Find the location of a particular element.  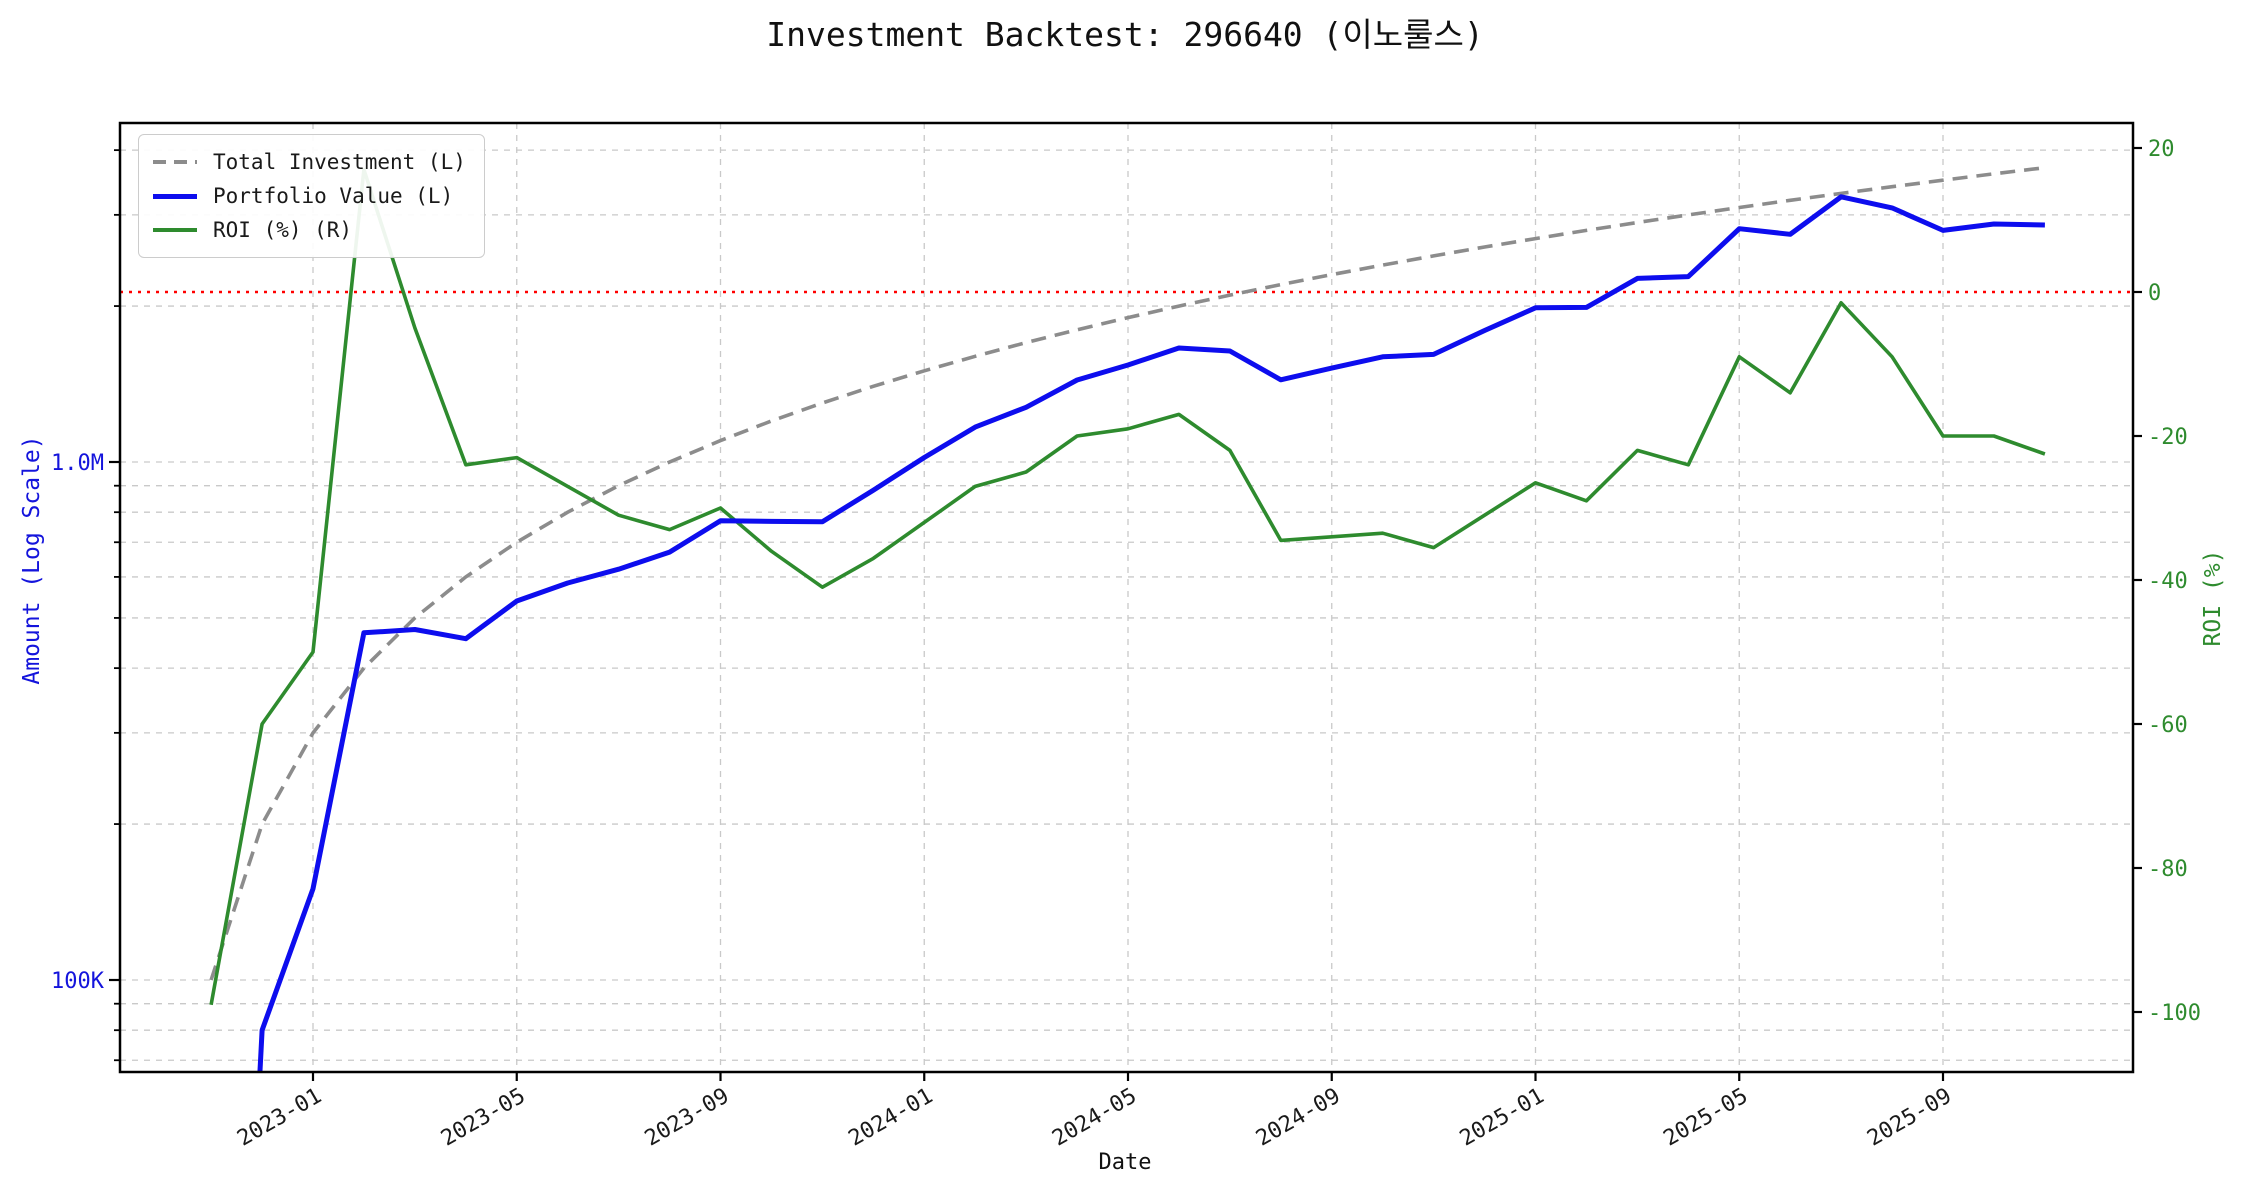

legend-line-portfolio-value is located at coordinates (175, 196).